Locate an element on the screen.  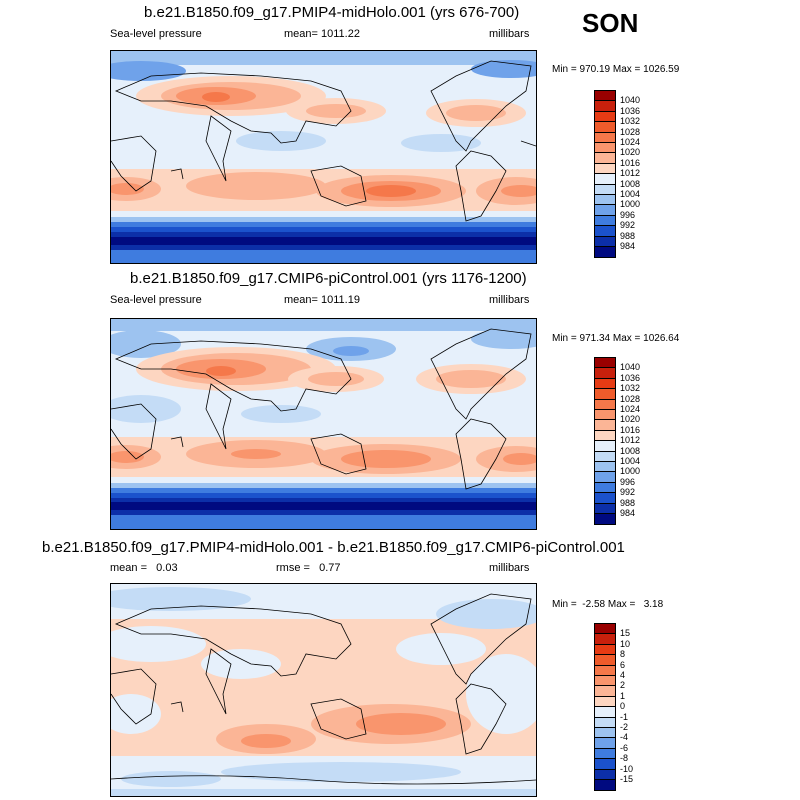
colorbar-tick-label: 1 is located at coordinates (623, 695).